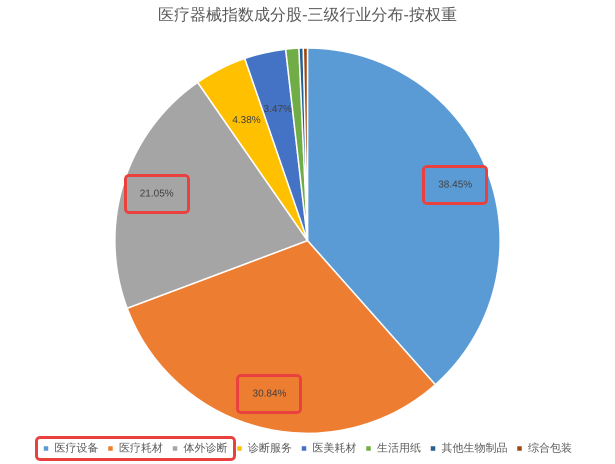 The width and height of the screenshot is (615, 464). Describe the element at coordinates (334, 448) in the screenshot. I see `legend-label: 医美耗材` at that location.